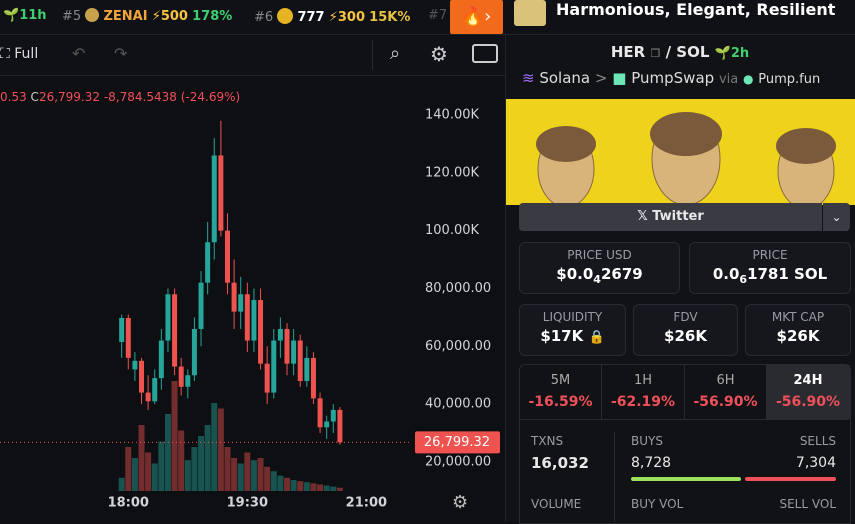 The width and height of the screenshot is (855, 524). What do you see at coordinates (808, 402) in the screenshot?
I see `tab-value: -56.90%` at bounding box center [808, 402].